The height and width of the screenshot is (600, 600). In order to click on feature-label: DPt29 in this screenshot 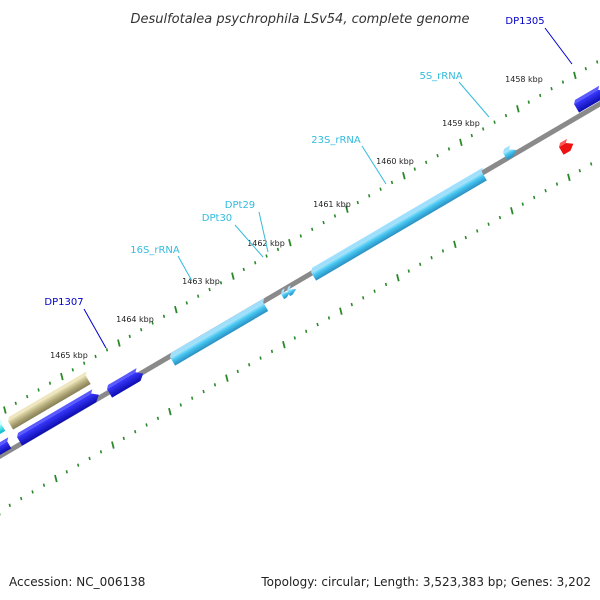, I will do `click(240, 205)`.